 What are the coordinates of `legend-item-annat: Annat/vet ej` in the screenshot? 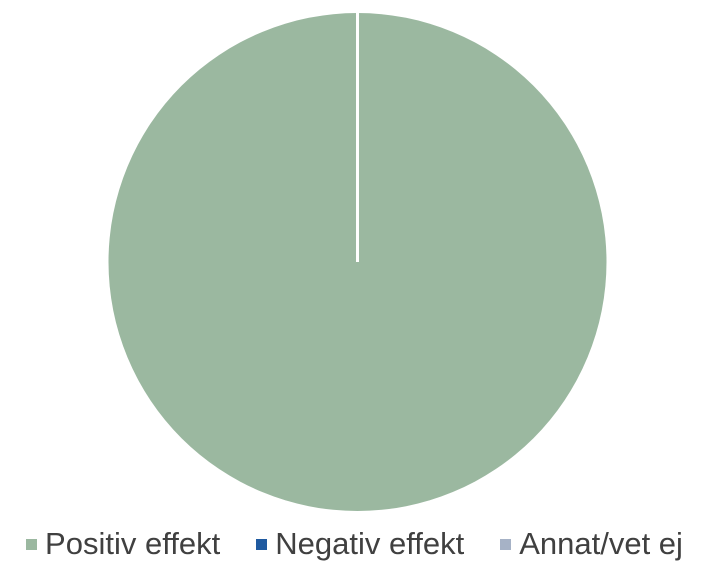 It's located at (591, 544).